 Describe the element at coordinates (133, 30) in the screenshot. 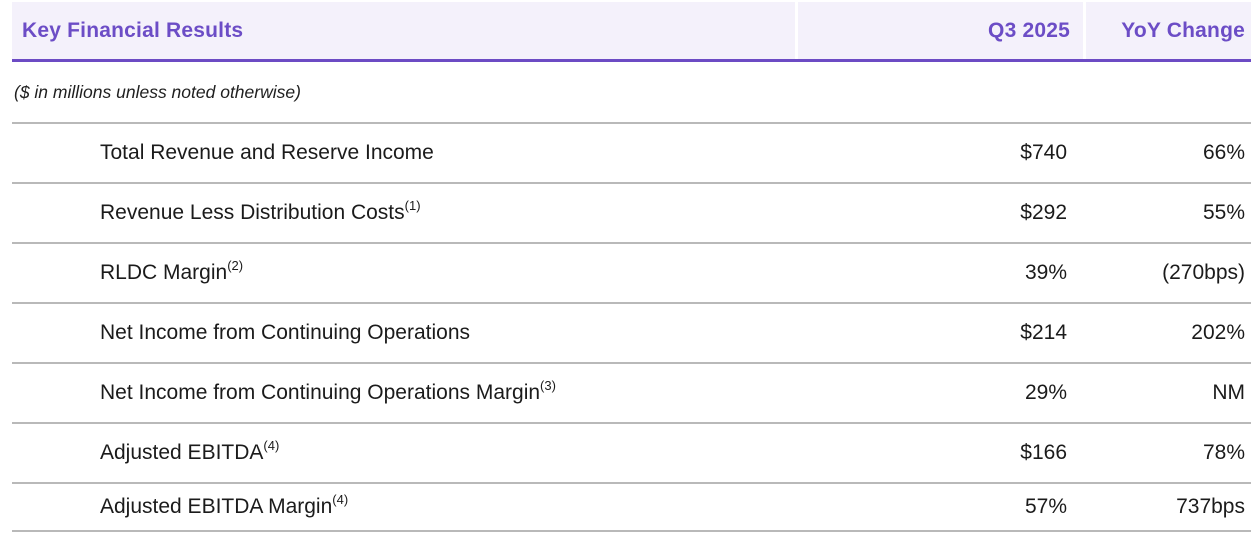

I see `table-title: Key Financial Results` at that location.